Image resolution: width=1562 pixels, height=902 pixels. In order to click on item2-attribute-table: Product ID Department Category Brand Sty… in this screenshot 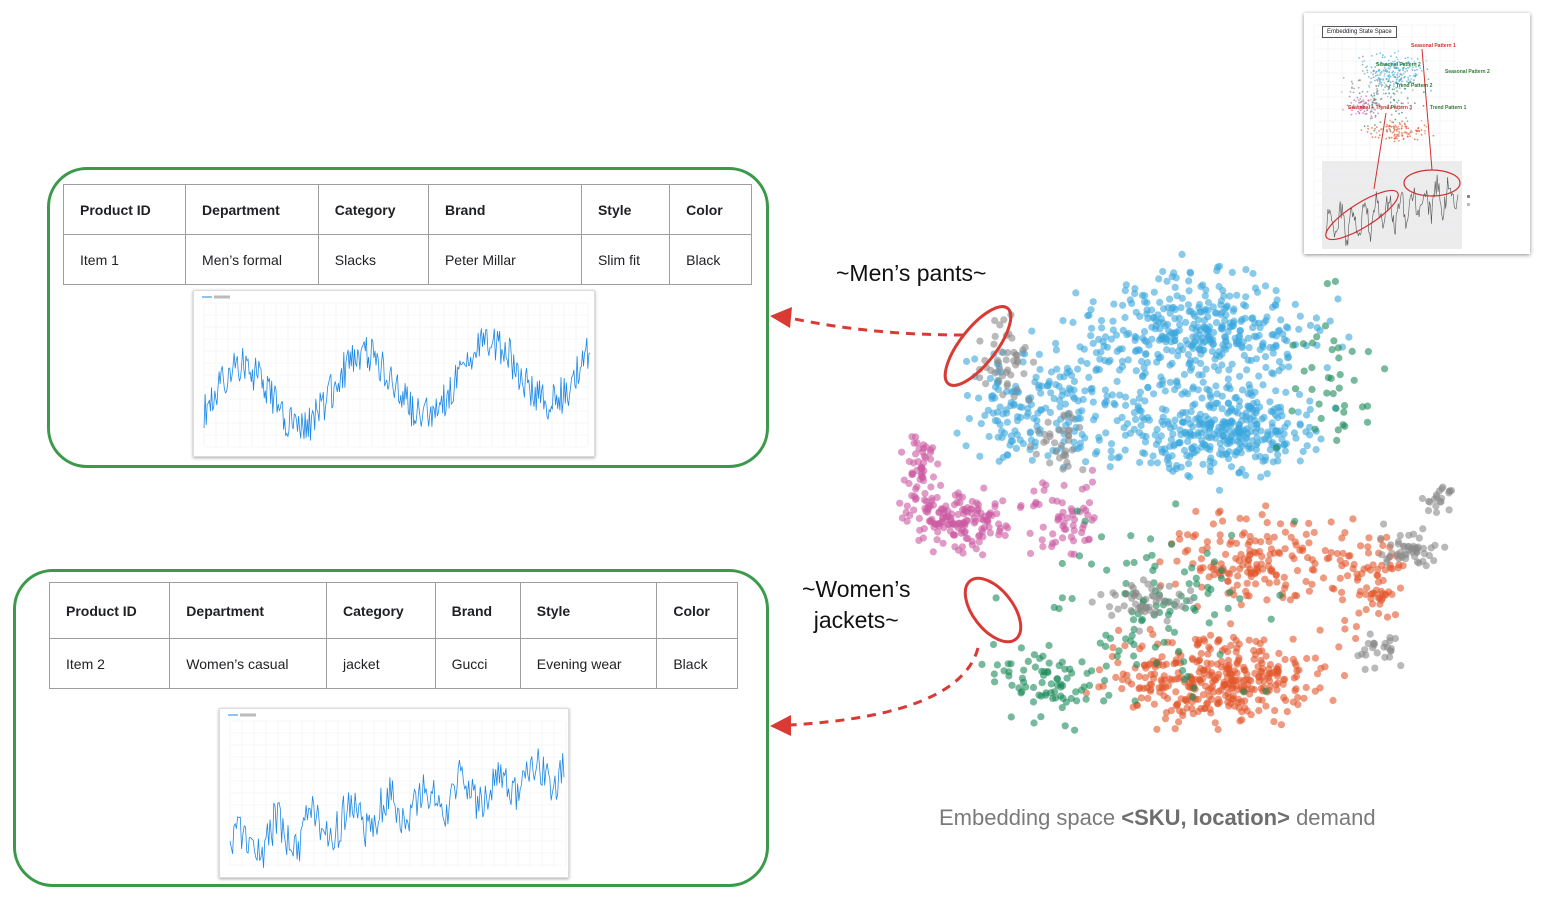, I will do `click(393, 635)`.